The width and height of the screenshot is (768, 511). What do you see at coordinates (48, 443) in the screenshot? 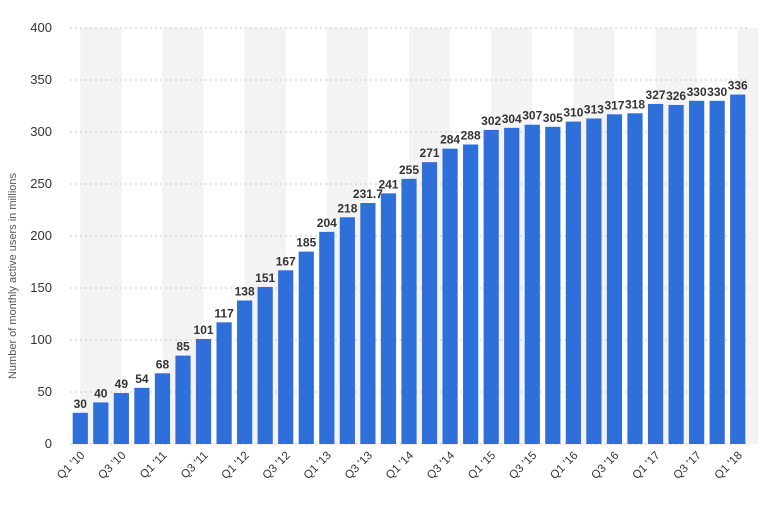
I see `y-tick-label: 0` at bounding box center [48, 443].